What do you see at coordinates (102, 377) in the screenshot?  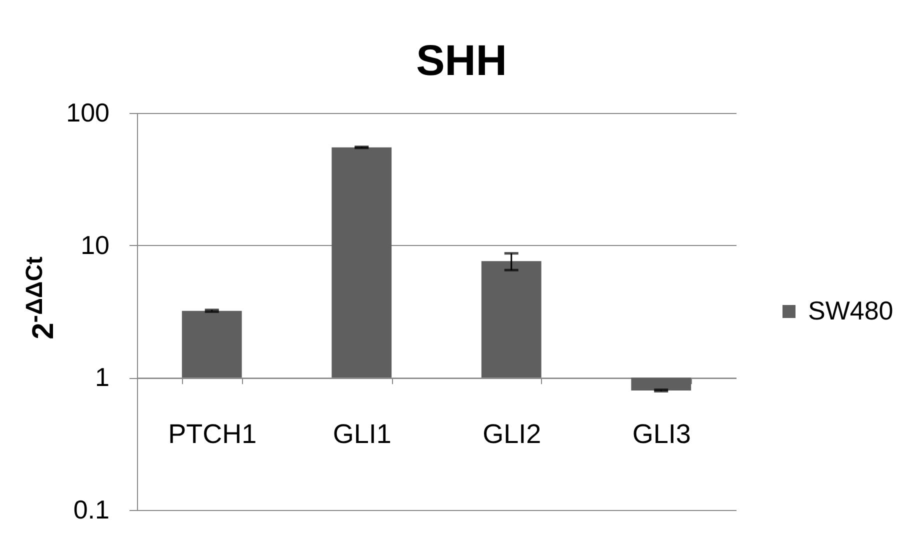 I see `y-tick-label: 1` at bounding box center [102, 377].